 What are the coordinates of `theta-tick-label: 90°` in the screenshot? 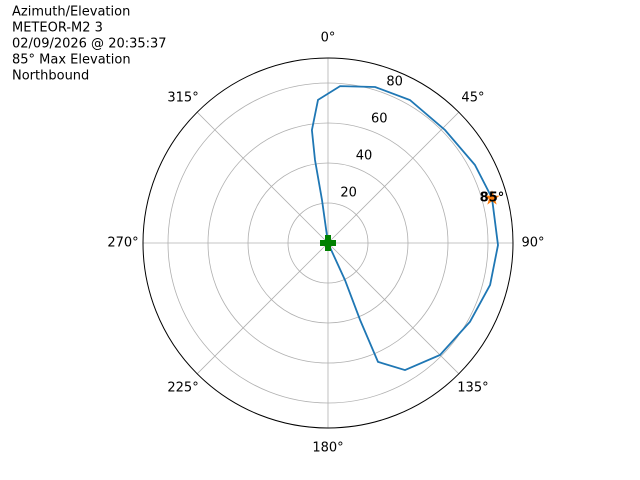 It's located at (532, 243).